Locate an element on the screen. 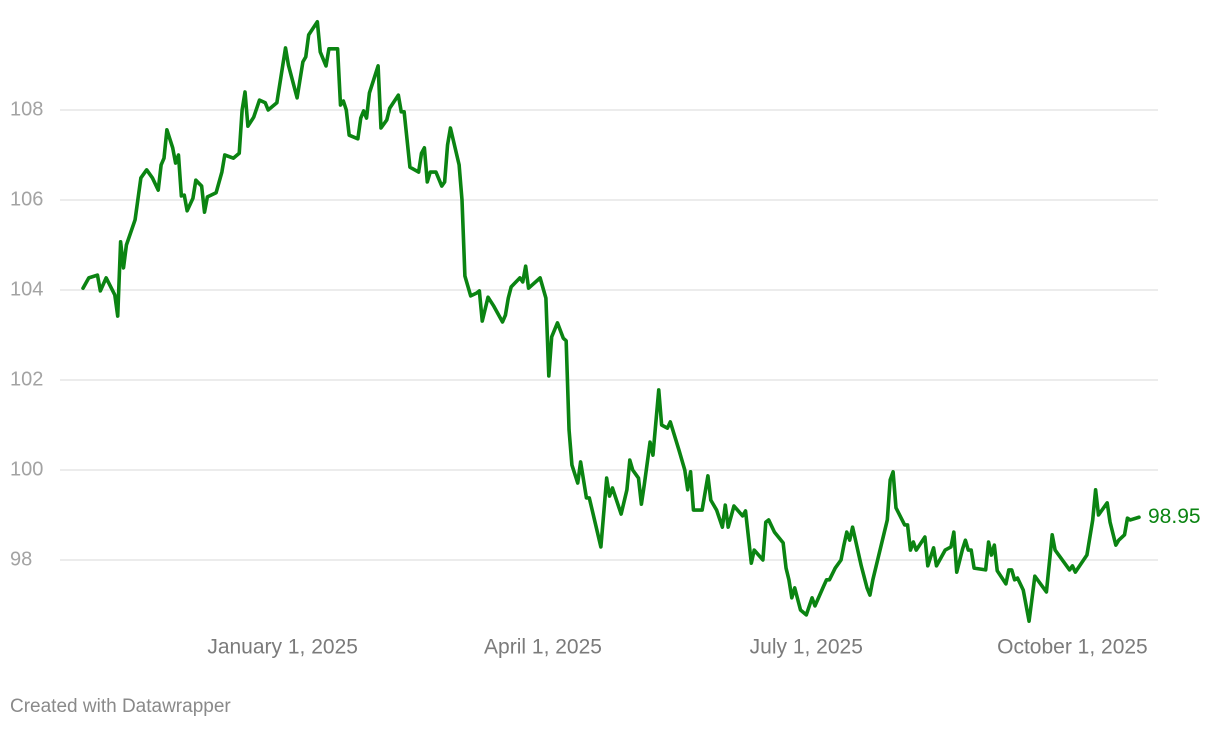  end-value-label: 98.95 is located at coordinates (1174, 516).